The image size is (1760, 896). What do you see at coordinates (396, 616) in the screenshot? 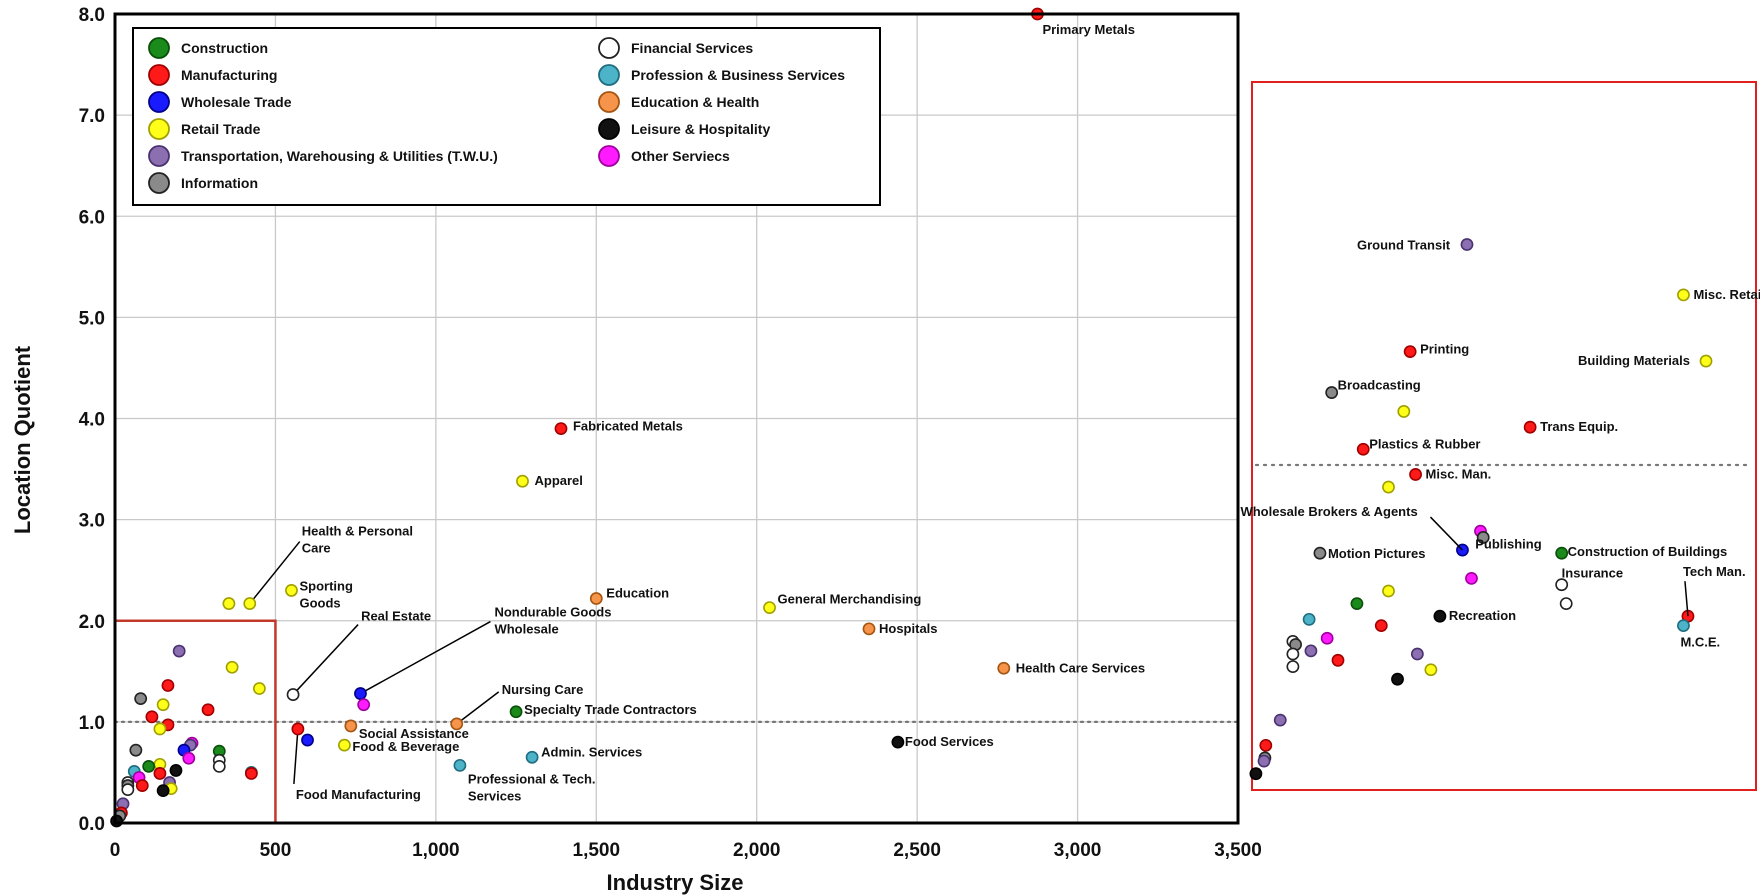
I see `point-label-real-estate: Real Estate` at bounding box center [396, 616].